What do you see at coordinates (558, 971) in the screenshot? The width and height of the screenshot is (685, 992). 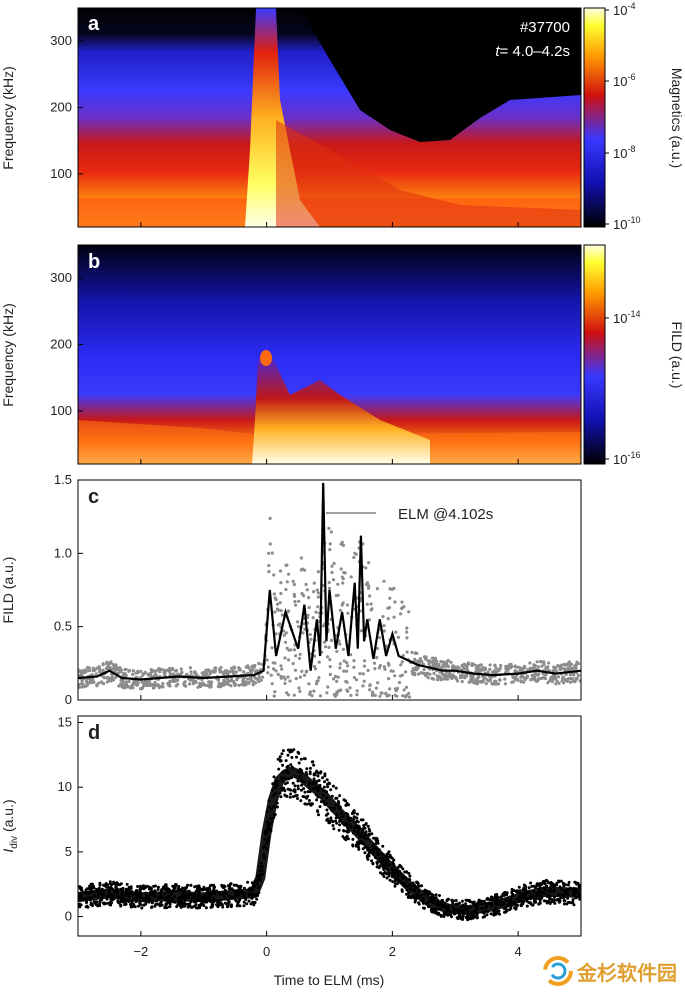 I see `watermark-logo-icon` at bounding box center [558, 971].